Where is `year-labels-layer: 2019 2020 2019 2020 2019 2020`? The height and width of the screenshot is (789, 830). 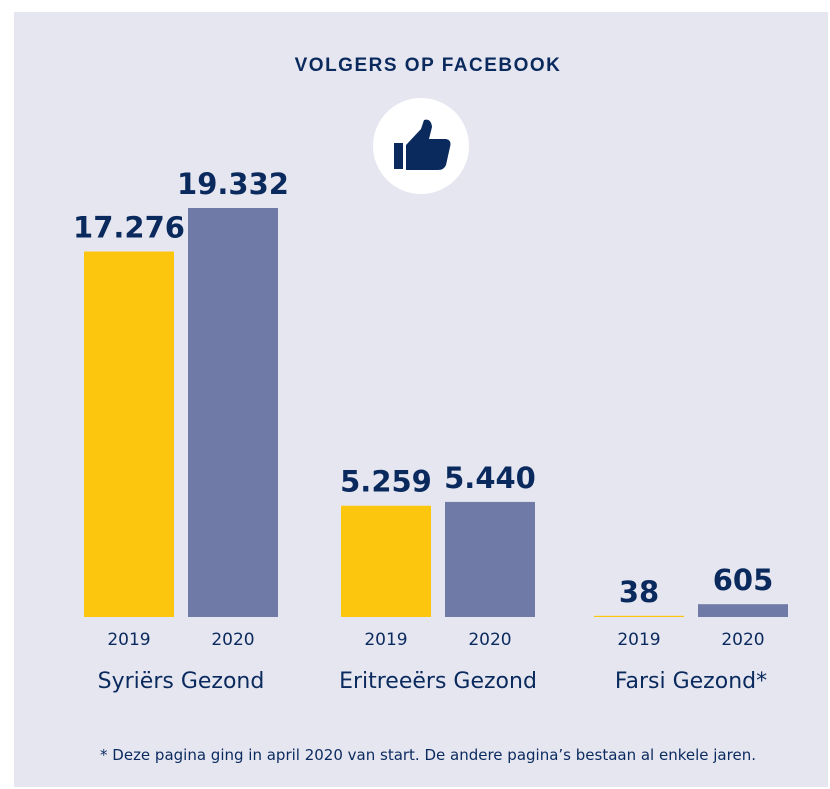
year-labels-layer: 2019 2020 2019 2020 2019 2020 is located at coordinates (435, 640).